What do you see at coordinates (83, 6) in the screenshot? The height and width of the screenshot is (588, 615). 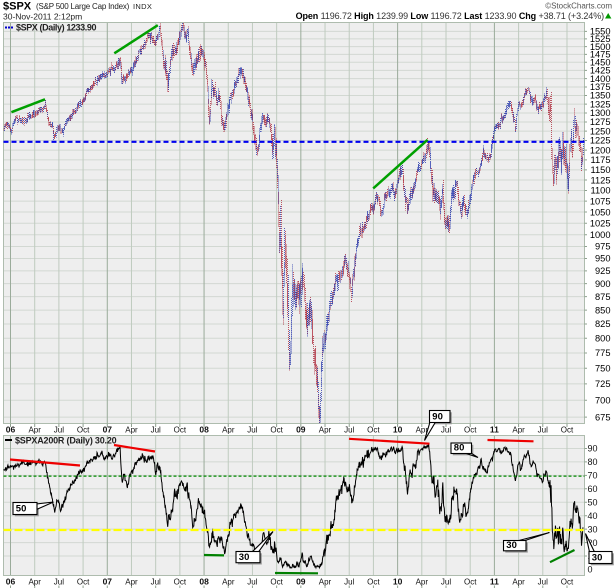 I see `svg-text: (S&P 500 Large Cap Index)` at bounding box center [83, 6].